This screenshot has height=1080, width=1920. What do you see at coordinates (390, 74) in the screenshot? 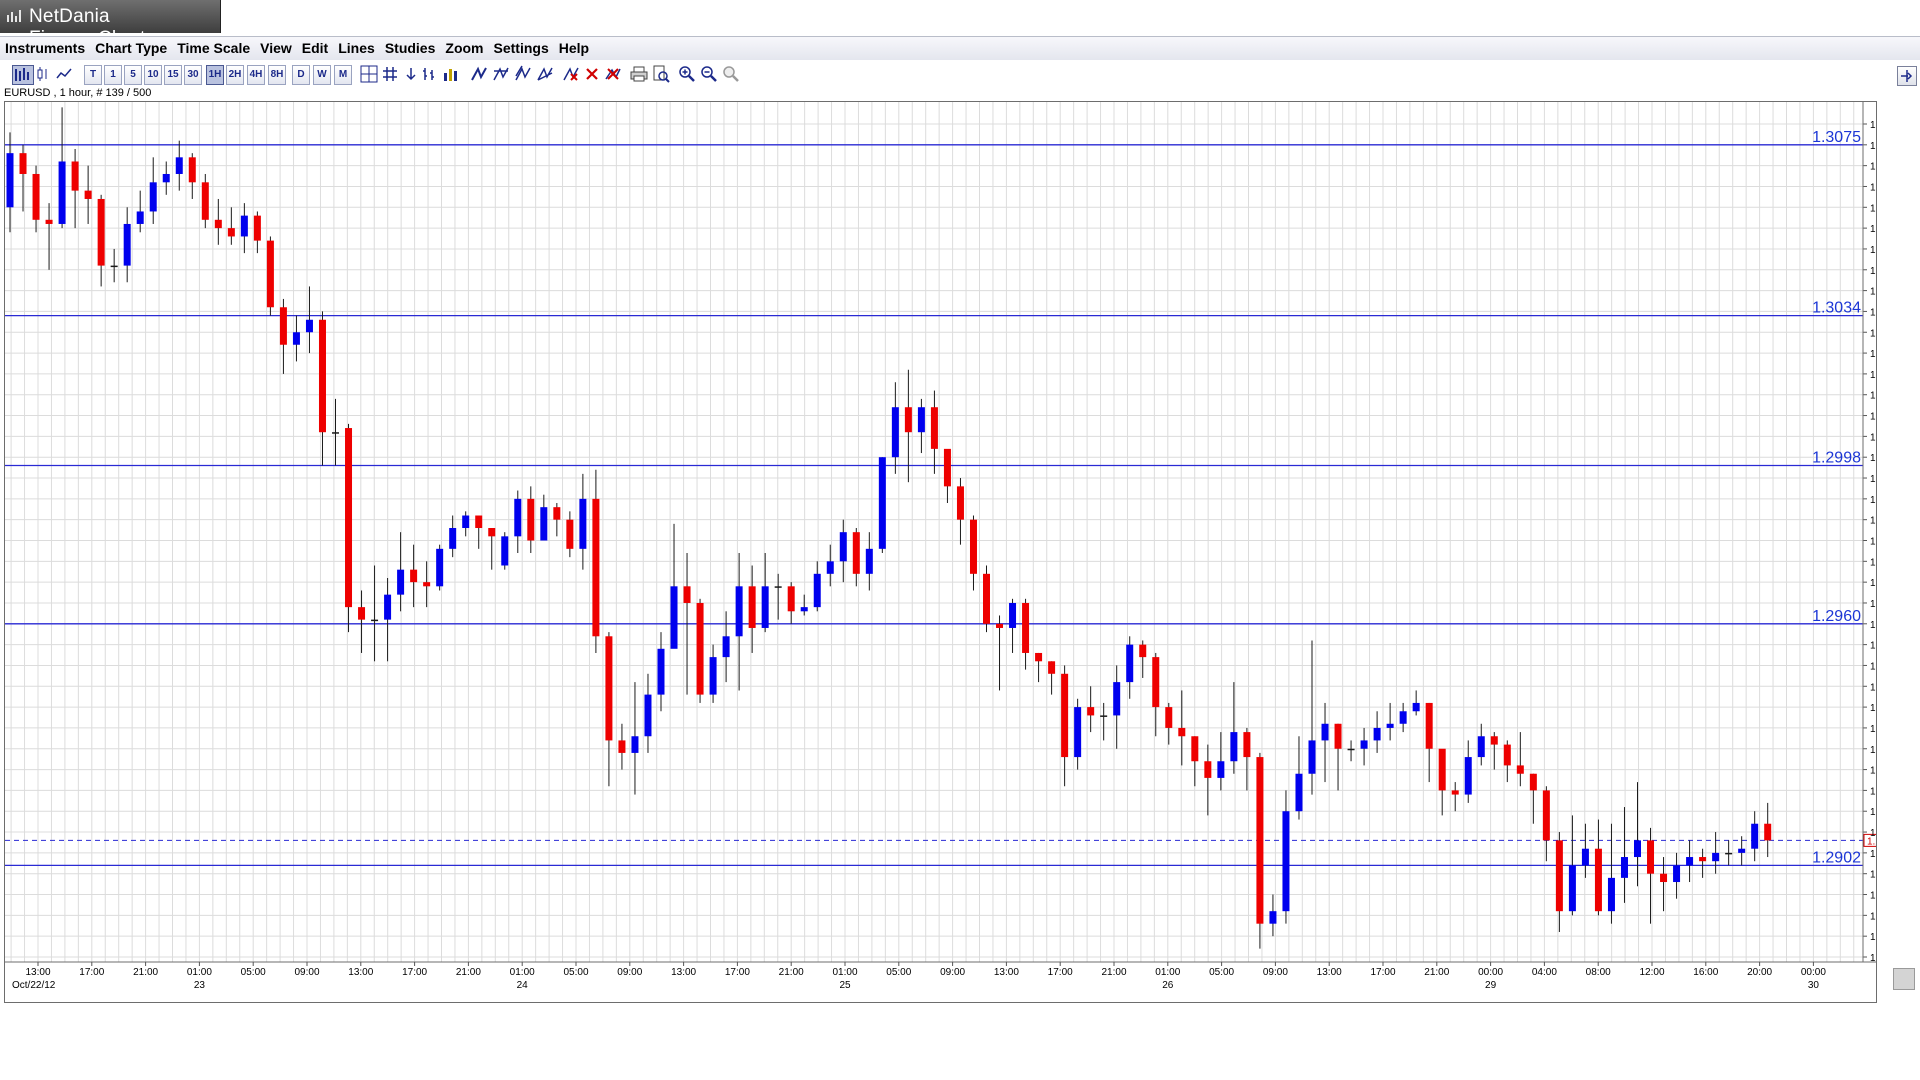
I see `grid-icon` at bounding box center [390, 74].